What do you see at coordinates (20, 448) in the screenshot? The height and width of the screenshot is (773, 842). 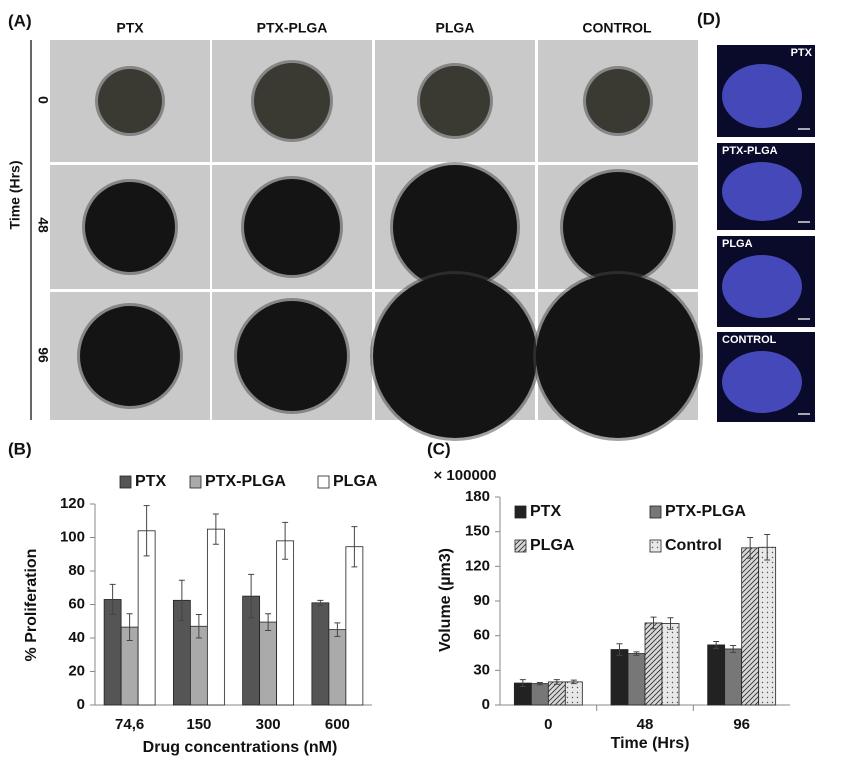 I see `panel-label: (B)` at bounding box center [20, 448].